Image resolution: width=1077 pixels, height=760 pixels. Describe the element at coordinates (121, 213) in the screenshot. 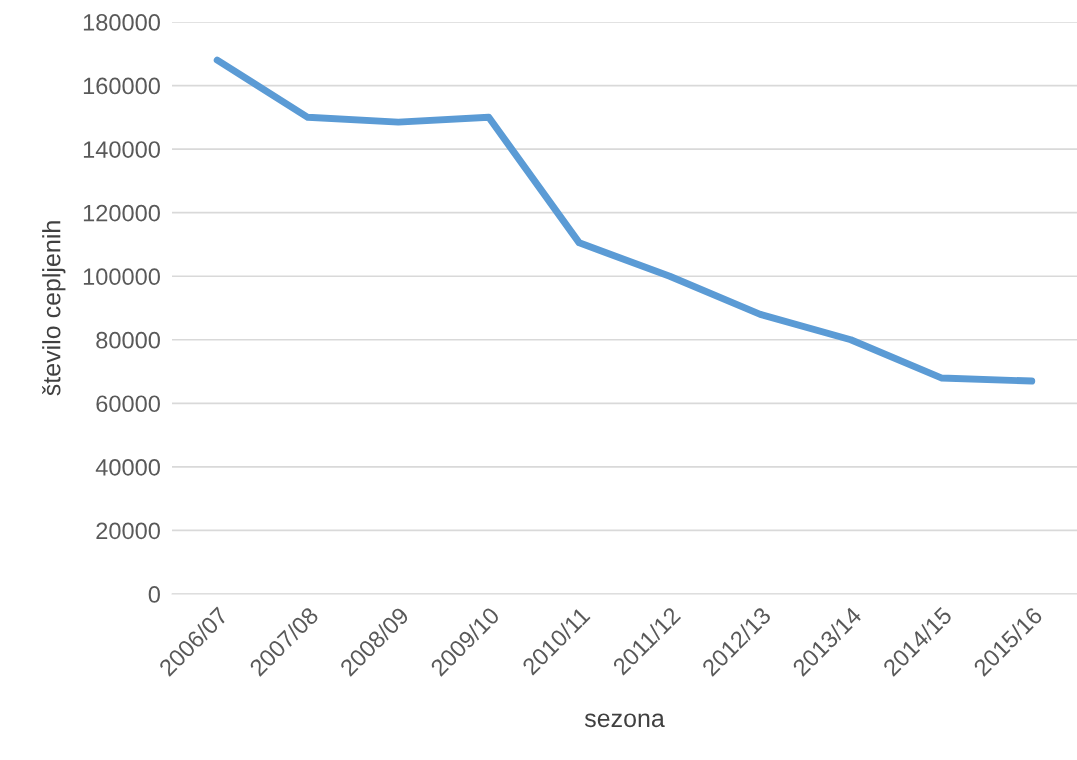

I see `y-tick-label: 120000` at that location.